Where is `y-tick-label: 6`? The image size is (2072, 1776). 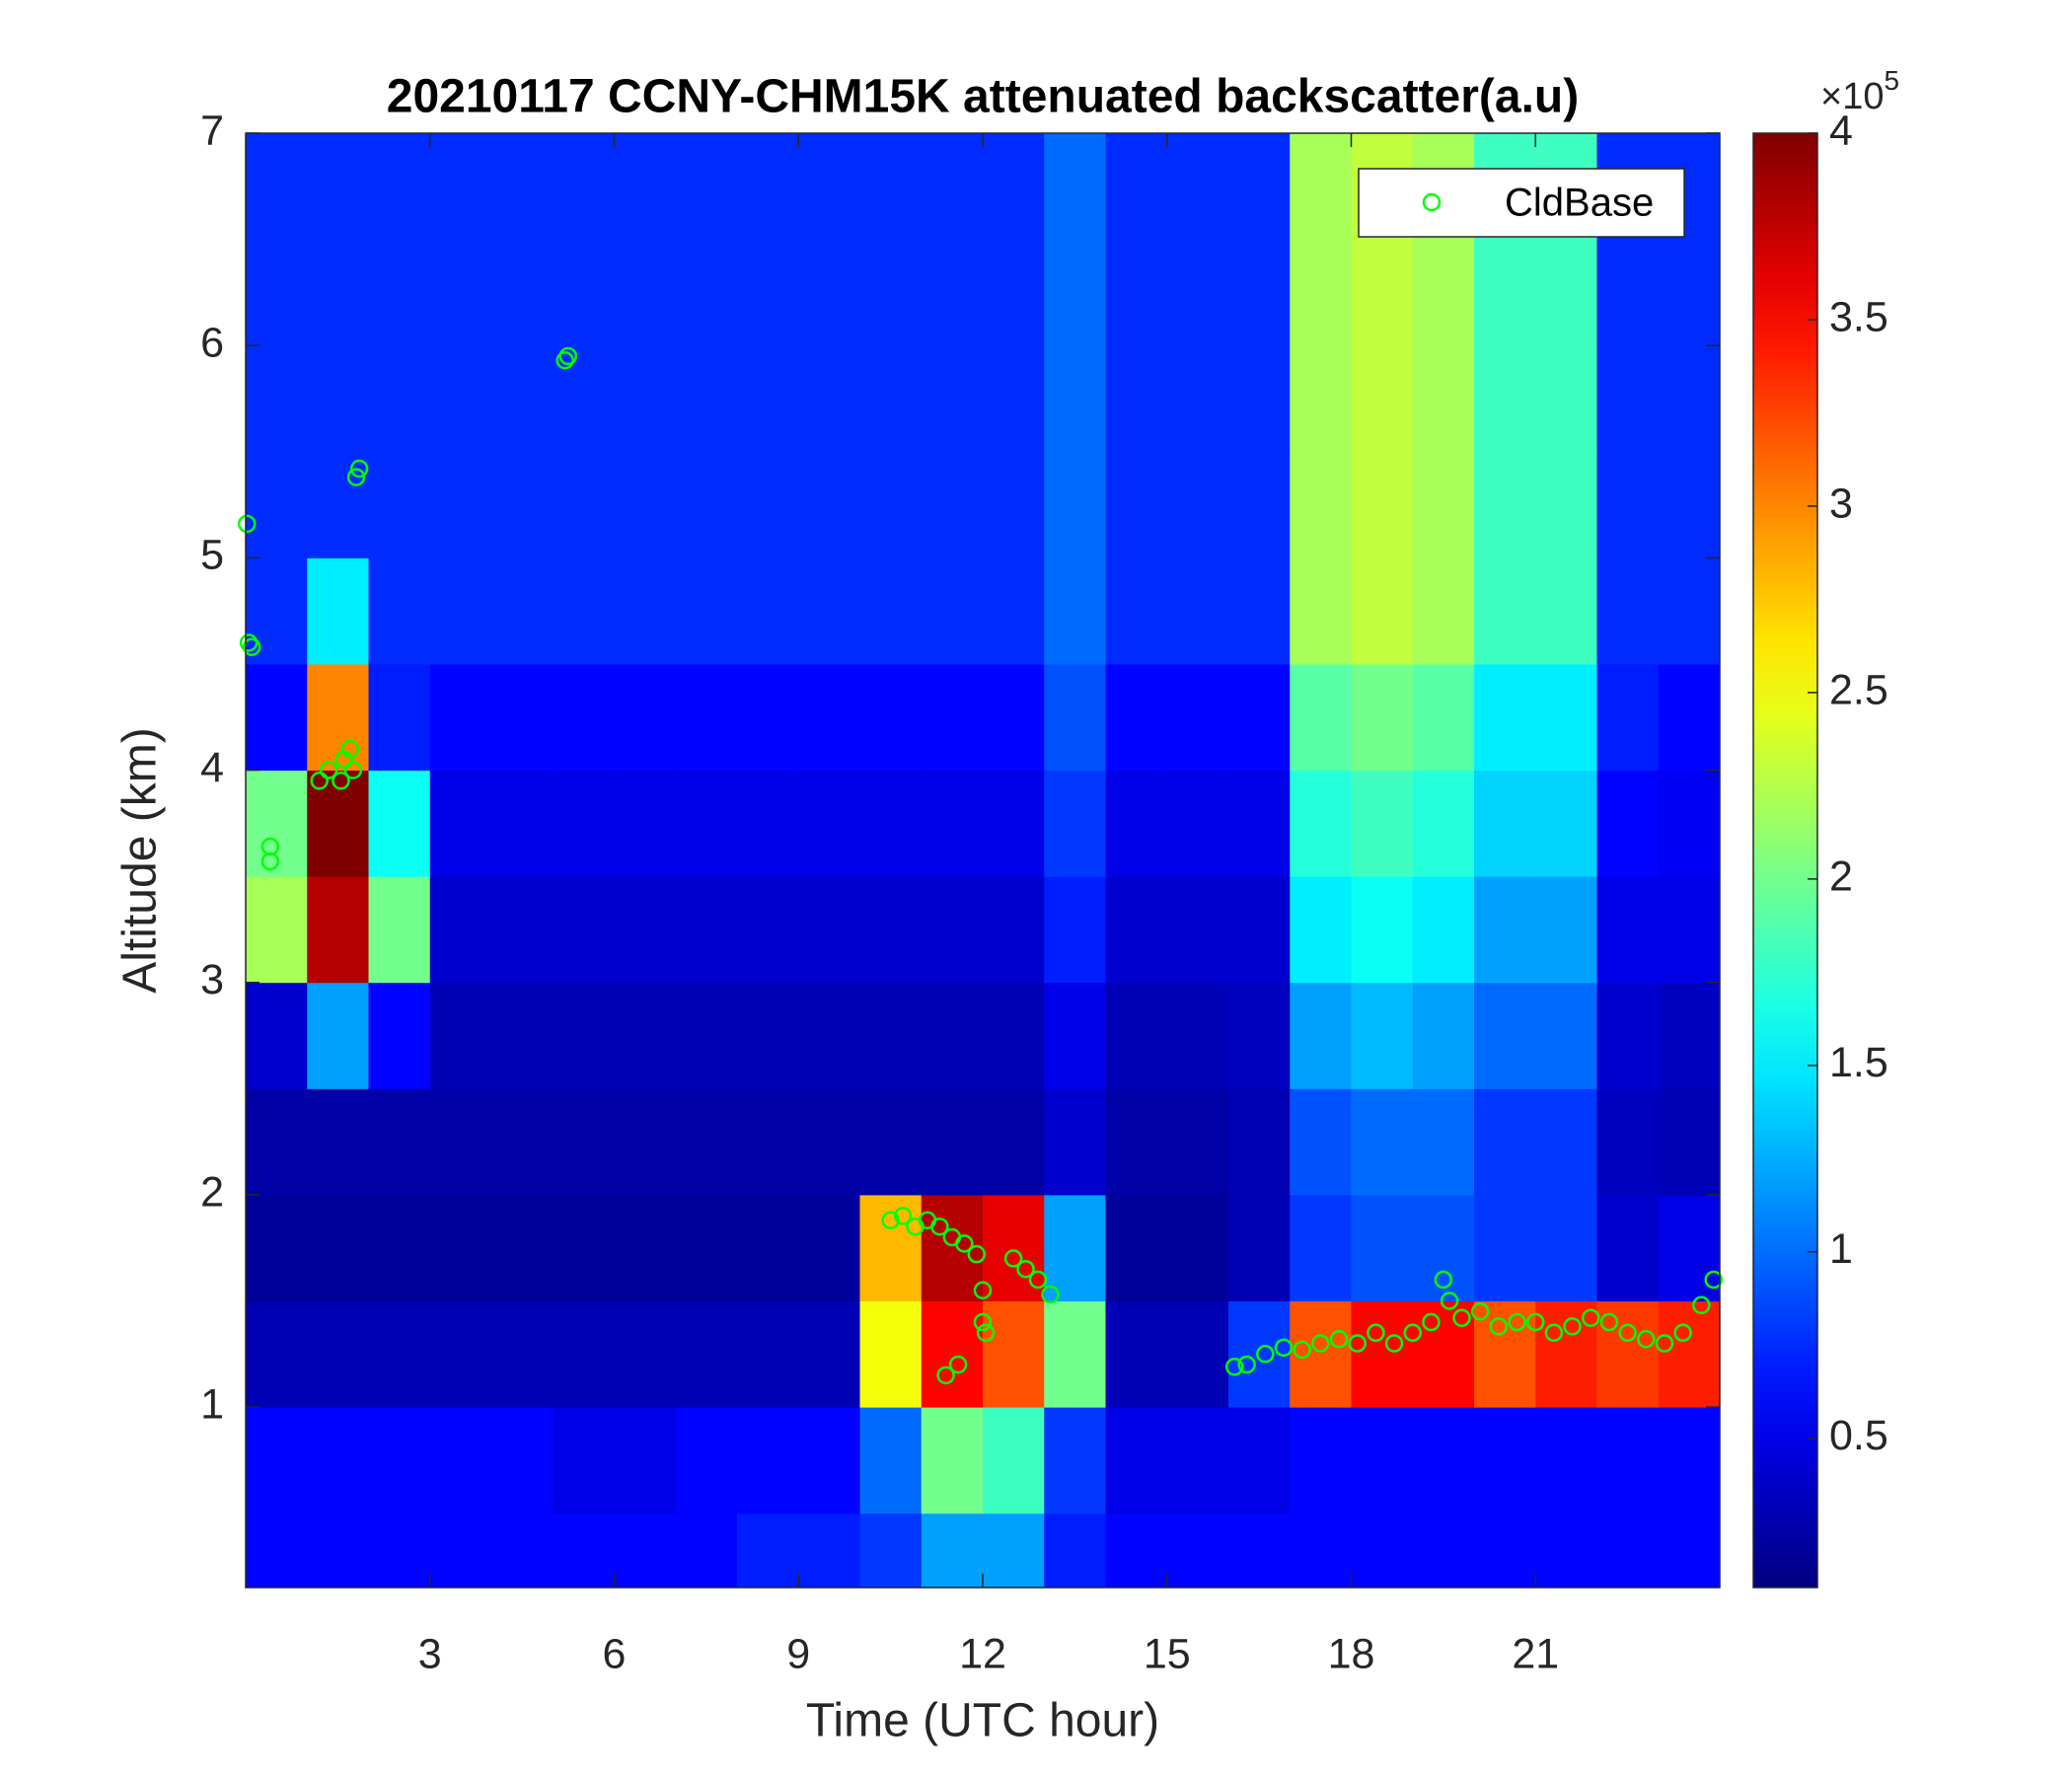 y-tick-label: 6 is located at coordinates (212, 344).